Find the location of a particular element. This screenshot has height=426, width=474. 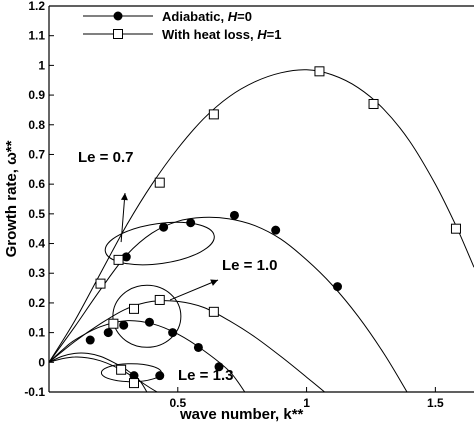

annotation-arrows is located at coordinates (169, 246).